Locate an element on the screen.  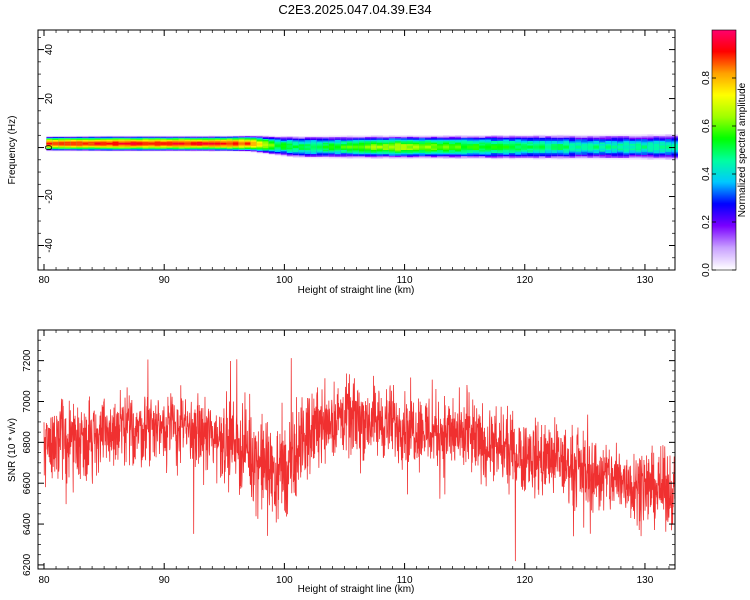
snr-ytick-label: 6400 is located at coordinates (27, 524).